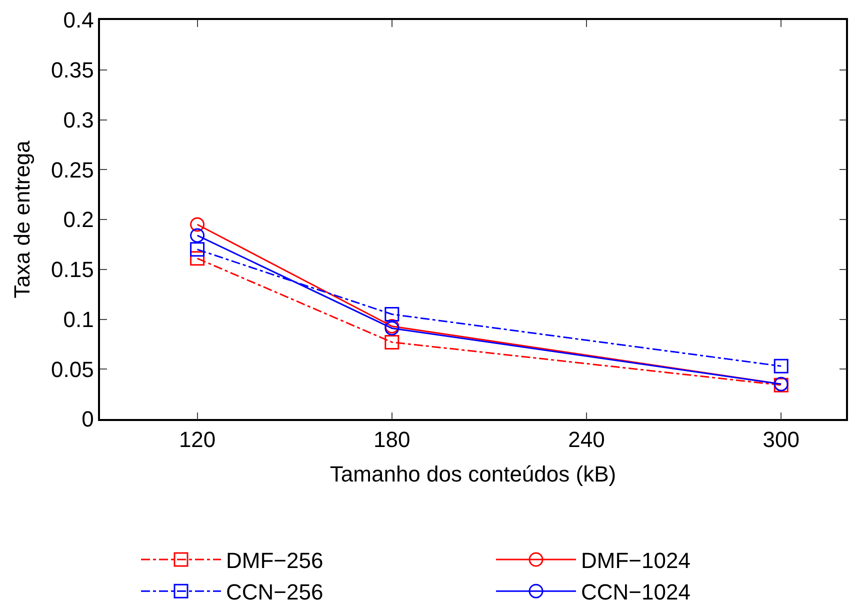 The image size is (850, 615). Describe the element at coordinates (275, 561) in the screenshot. I see `legend-label: DMF−256` at that location.